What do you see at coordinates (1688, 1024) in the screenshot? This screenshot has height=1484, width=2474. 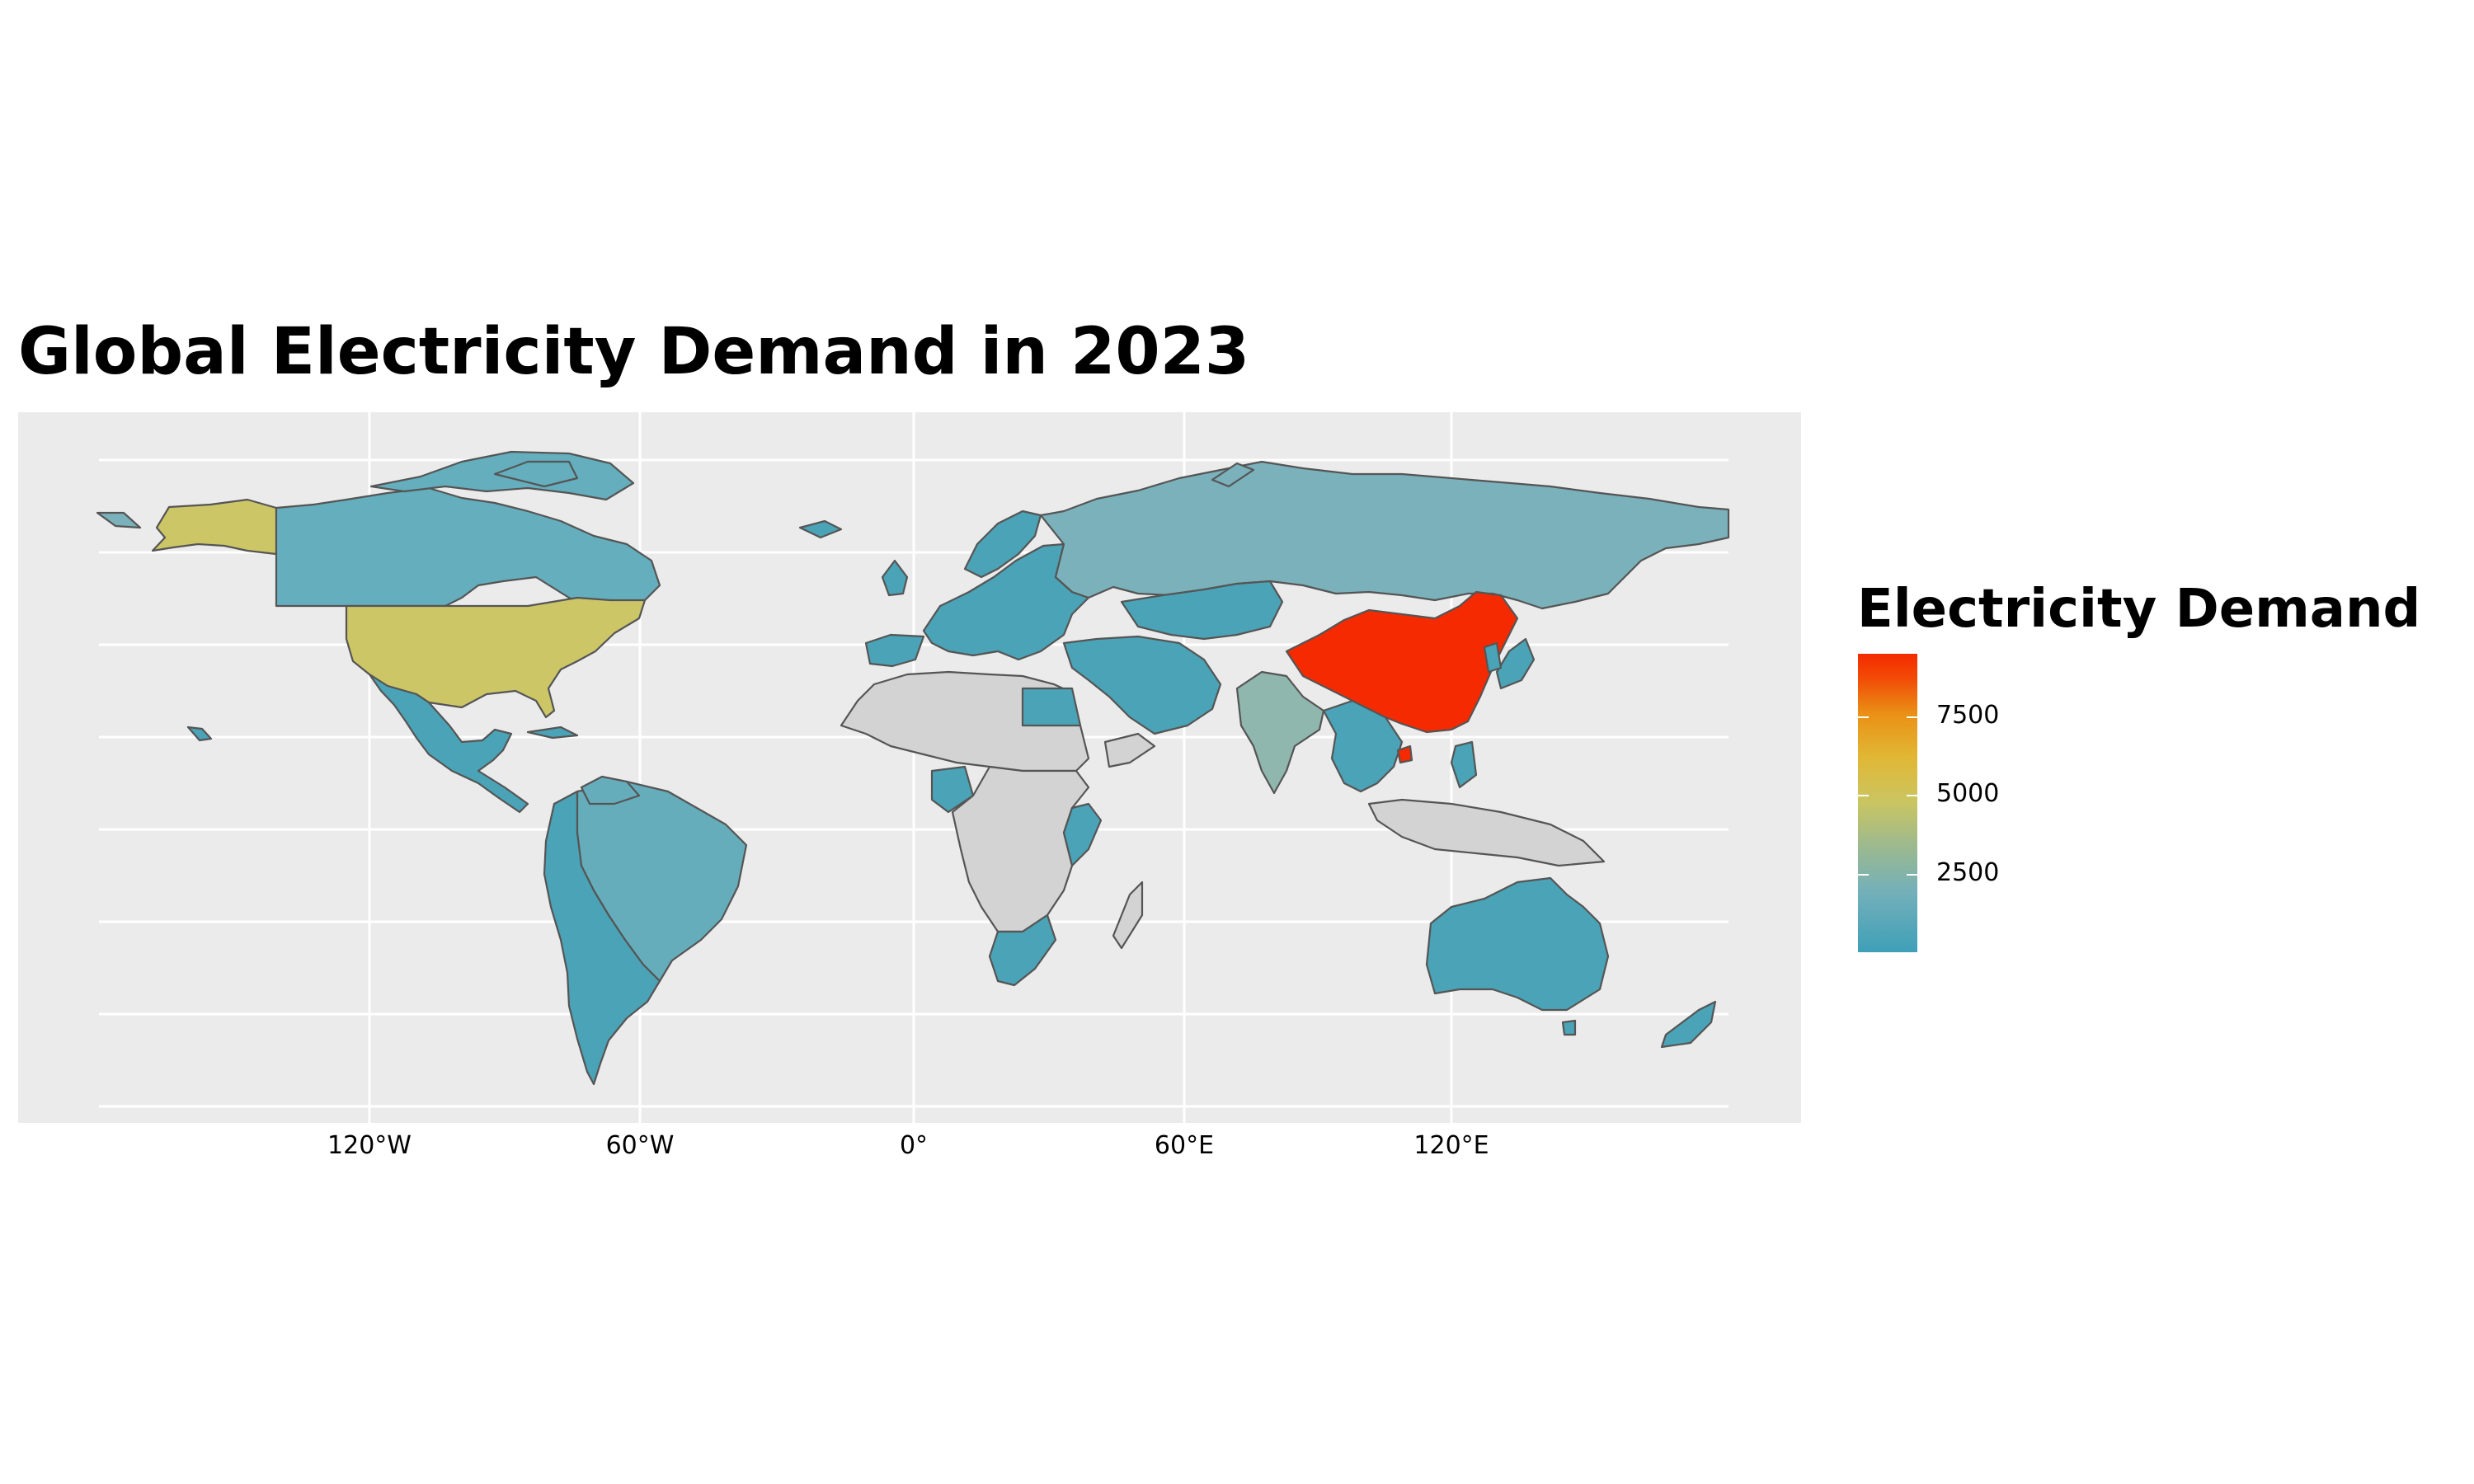 I see `region-new-zealand` at bounding box center [1688, 1024].